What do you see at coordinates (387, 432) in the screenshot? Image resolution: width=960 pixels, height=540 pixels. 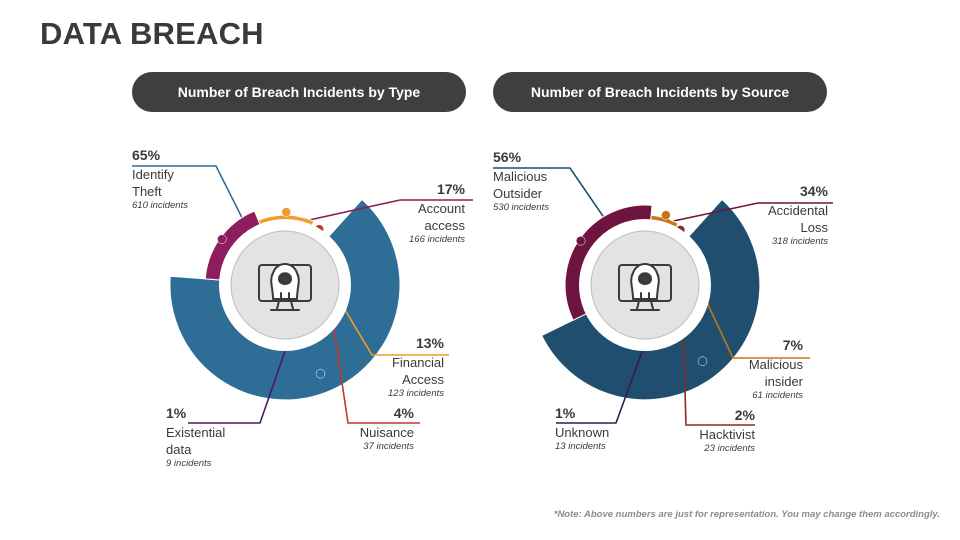 I see `category-label-line: Nuisance` at bounding box center [387, 432].